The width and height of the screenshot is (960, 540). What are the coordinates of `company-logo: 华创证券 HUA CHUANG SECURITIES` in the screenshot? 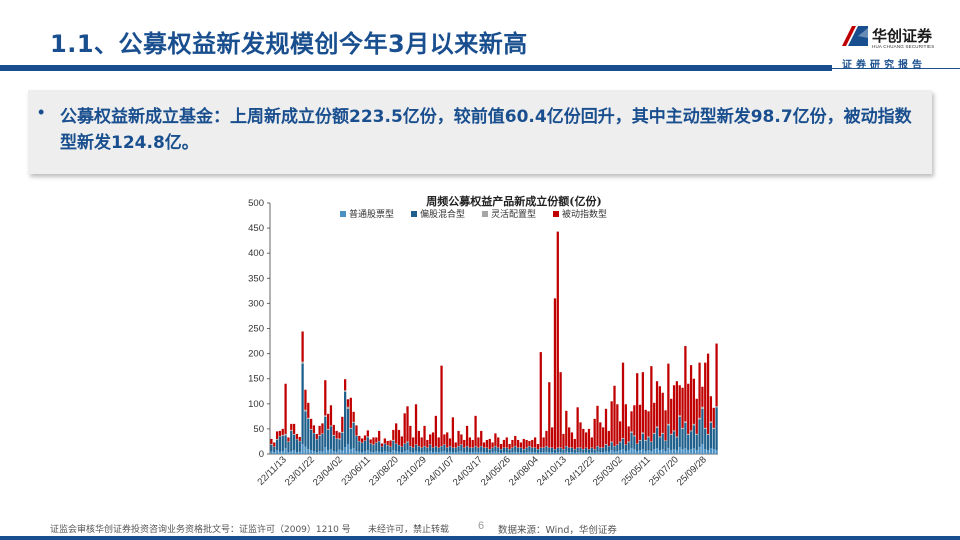 It's located at (887, 44).